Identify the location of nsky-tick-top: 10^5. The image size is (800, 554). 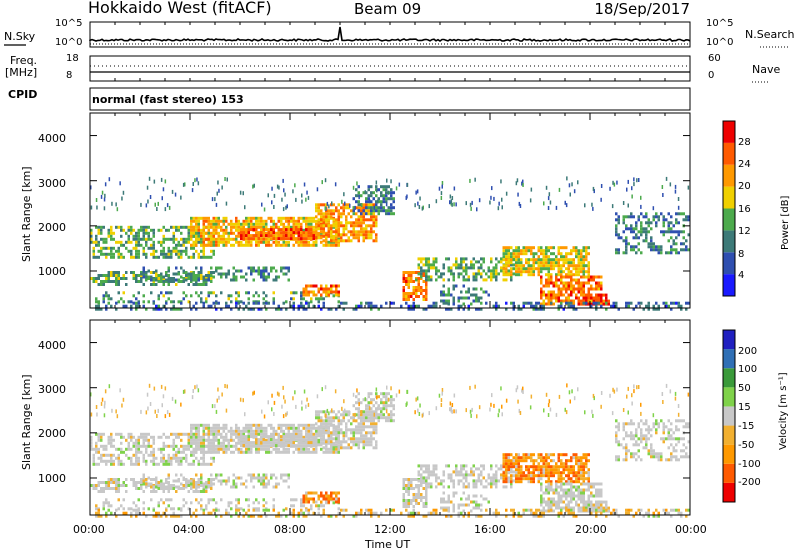
(69, 23).